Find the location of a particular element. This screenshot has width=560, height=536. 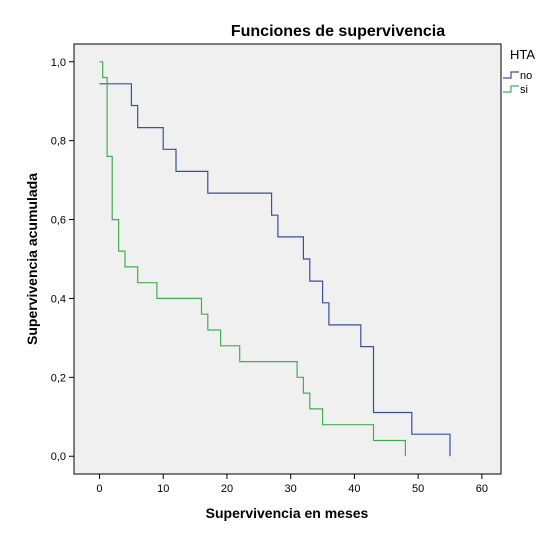

y-tick-label: 0,6 is located at coordinates (58, 221).